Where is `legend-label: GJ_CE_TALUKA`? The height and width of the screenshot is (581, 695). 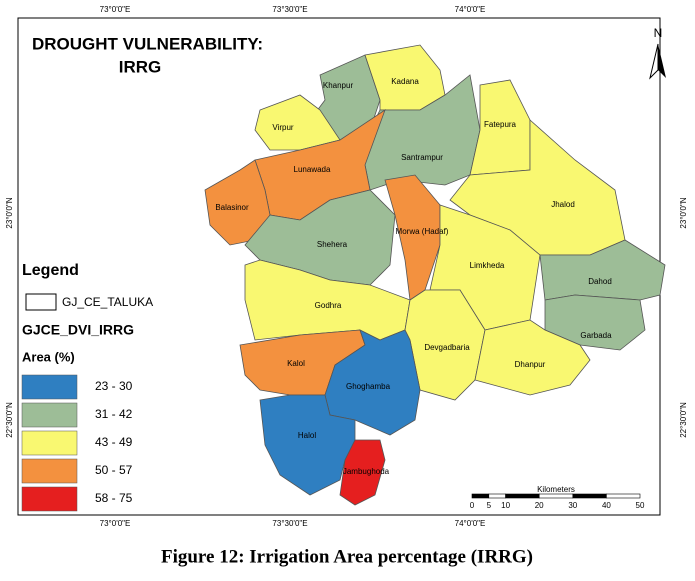
legend-label: GJ_CE_TALUKA is located at coordinates (107, 302).